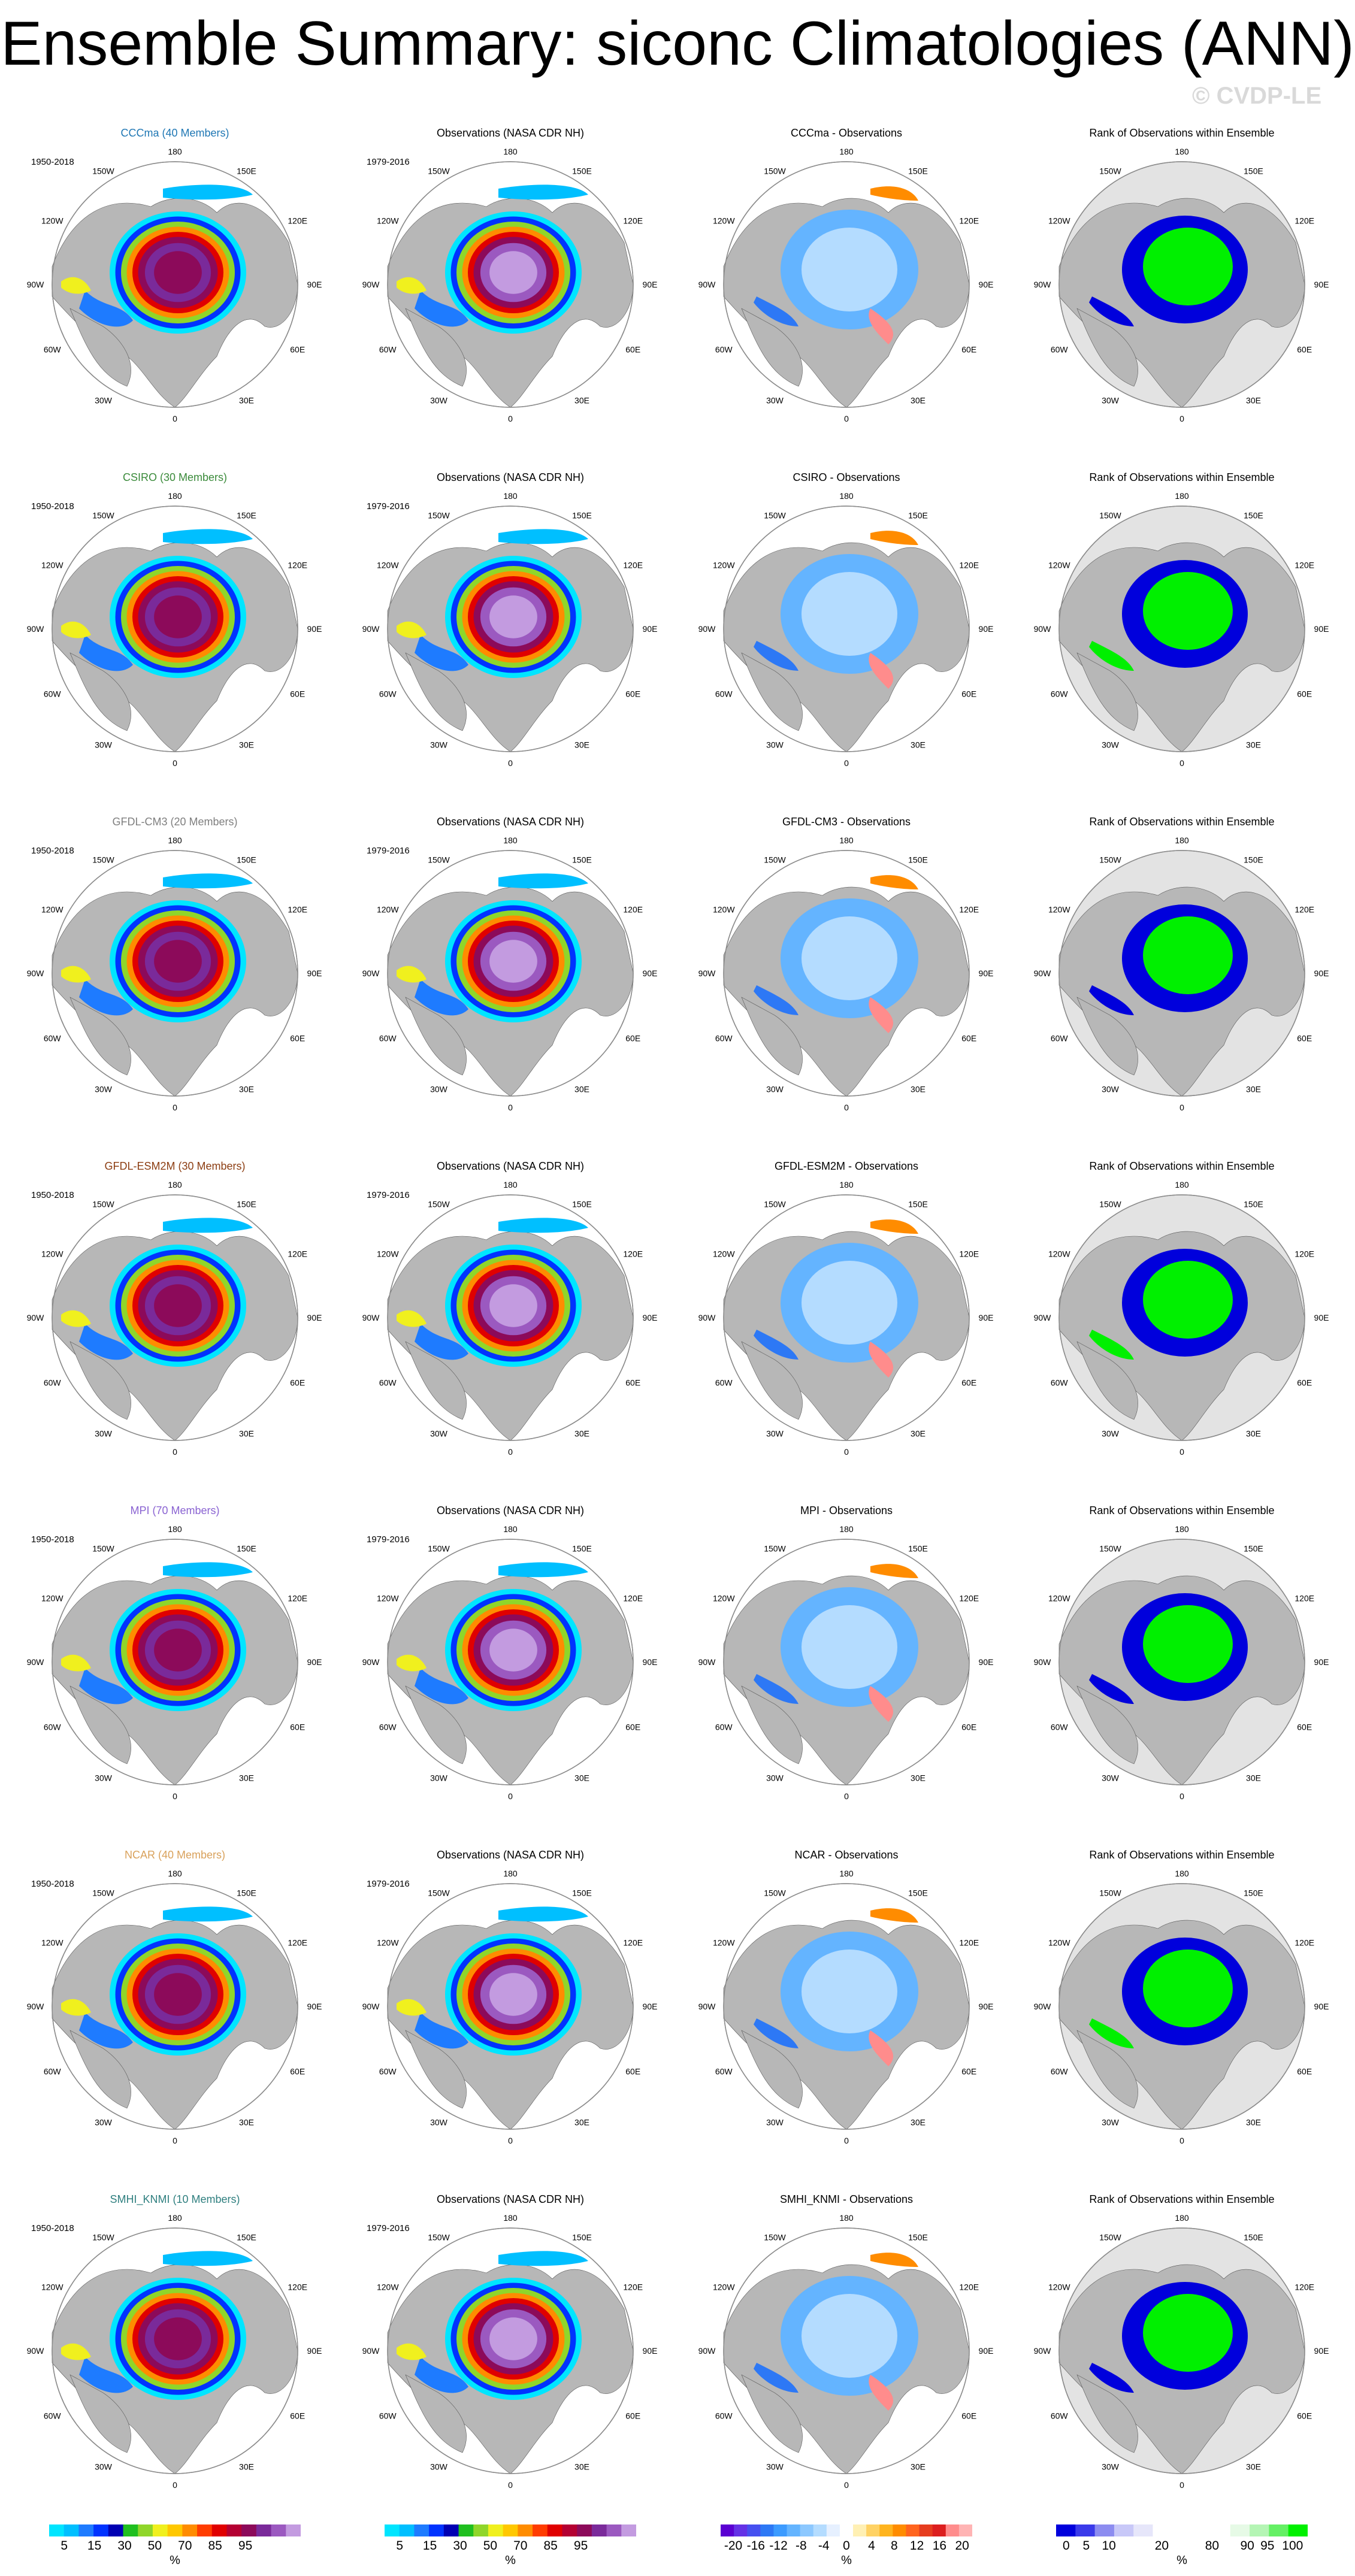 The height and width of the screenshot is (2576, 1355). I want to click on rank-colorbar-unit: %, so click(1181, 2560).